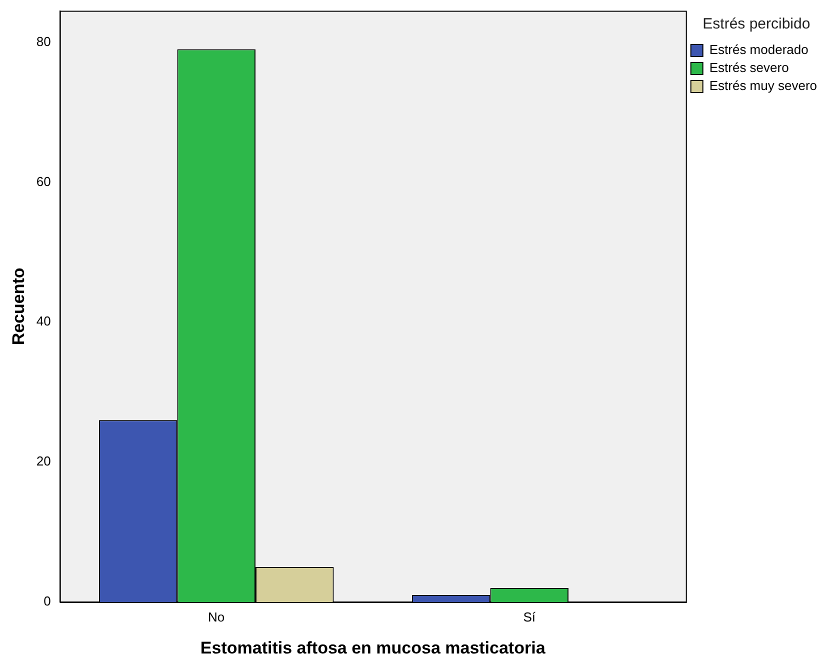 The image size is (827, 668). What do you see at coordinates (756, 24) in the screenshot?
I see `legend-title: Estrés percibido` at bounding box center [756, 24].